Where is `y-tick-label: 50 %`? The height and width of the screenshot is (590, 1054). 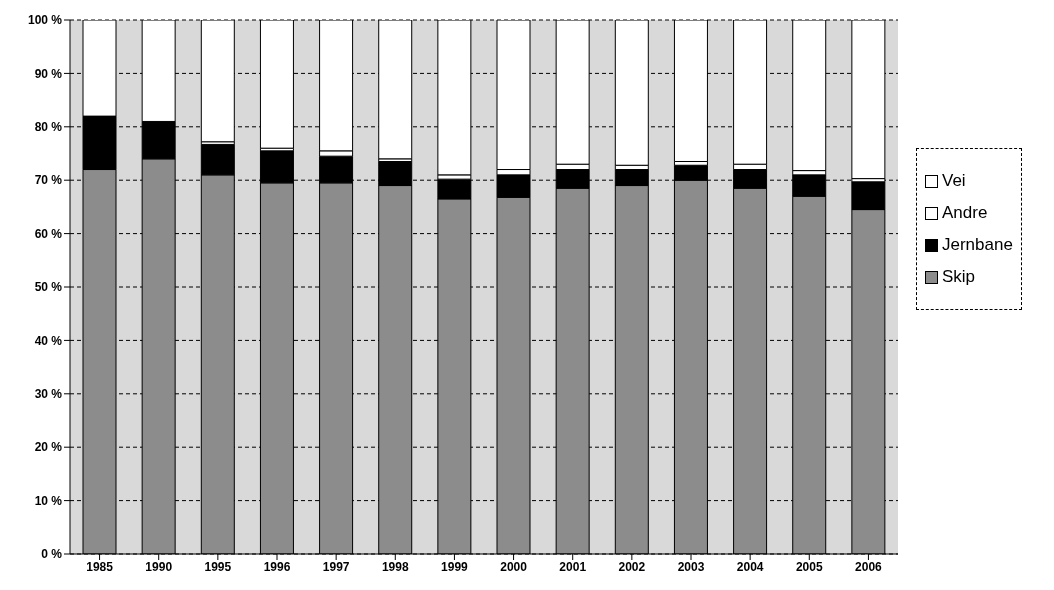
y-tick-label: 50 % is located at coordinates (48, 287).